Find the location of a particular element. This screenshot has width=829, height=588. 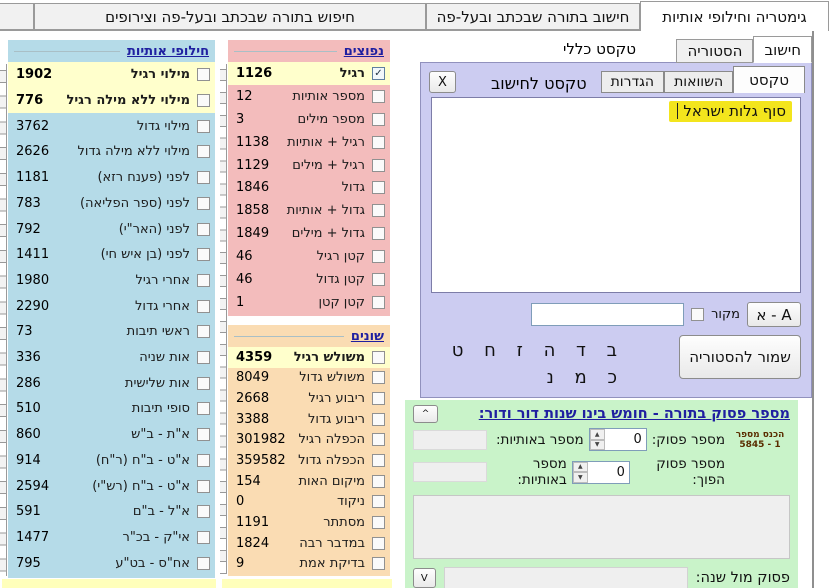

save-to-history-button: שמור להסטוריה is located at coordinates (740, 357).